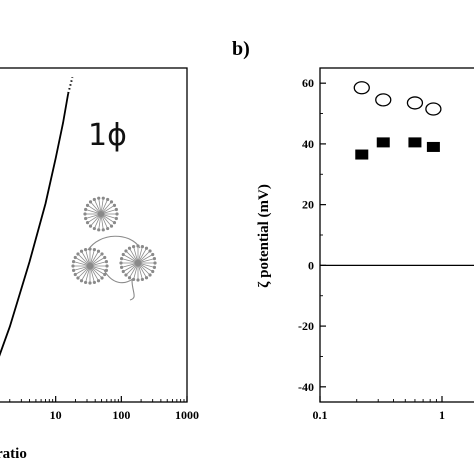 The height and width of the screenshot is (474, 474). I want to click on panel-a-x-tick-label: 10, so click(56, 415).